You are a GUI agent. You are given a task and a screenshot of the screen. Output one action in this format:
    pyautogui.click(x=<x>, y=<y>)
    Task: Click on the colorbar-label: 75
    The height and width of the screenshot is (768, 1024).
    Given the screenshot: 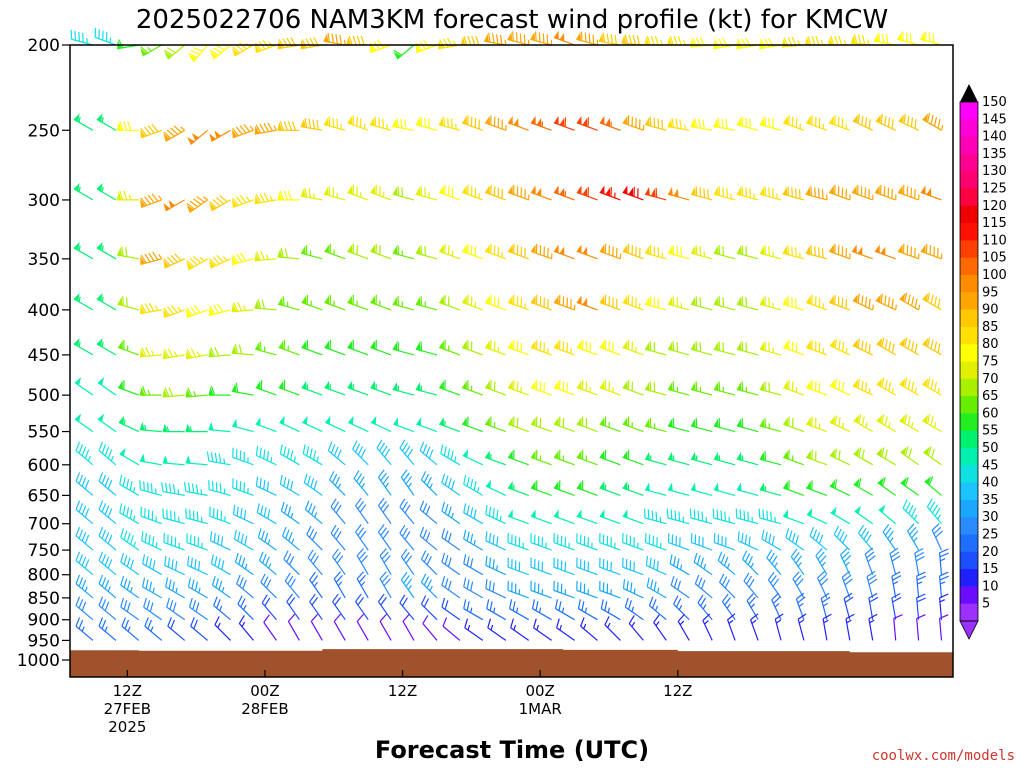 What is the action you would take?
    pyautogui.click(x=990, y=362)
    